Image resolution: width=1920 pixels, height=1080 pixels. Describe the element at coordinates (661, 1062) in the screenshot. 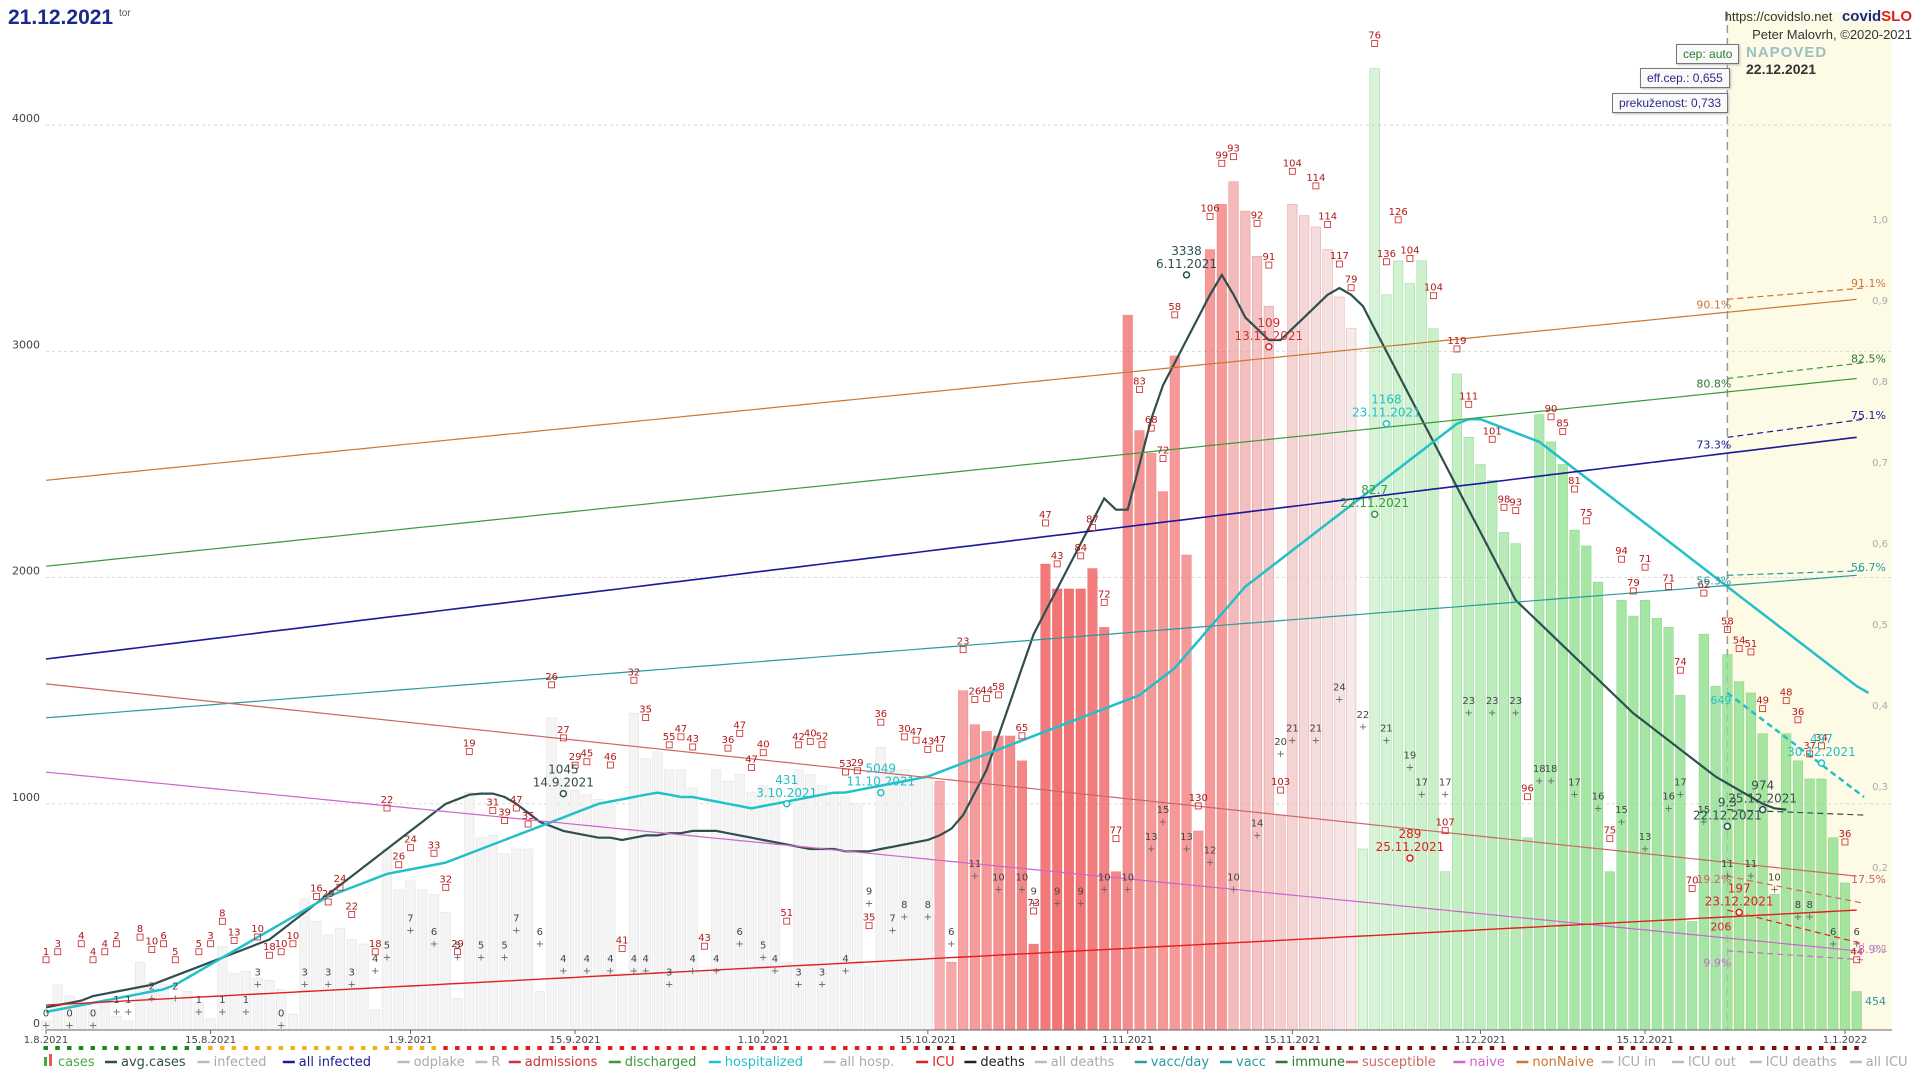

I see `legend-item: discharged` at that location.